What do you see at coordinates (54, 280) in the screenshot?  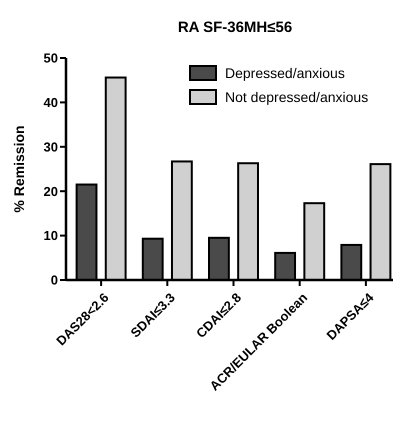 I see `y-tick-label: 0` at bounding box center [54, 280].